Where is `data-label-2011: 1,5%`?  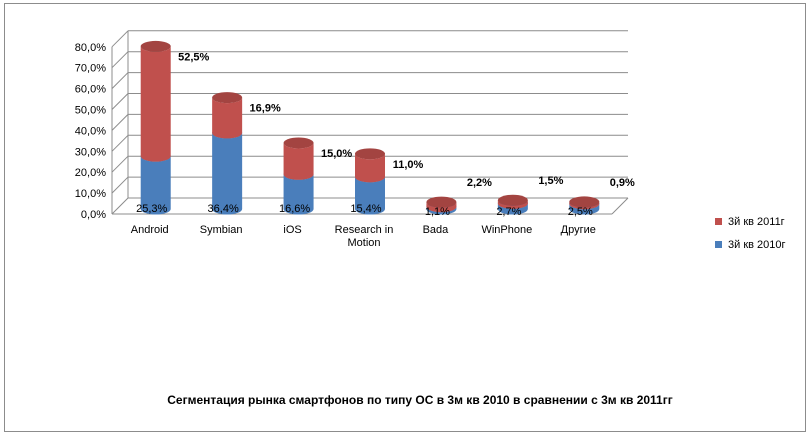 data-label-2011: 1,5% is located at coordinates (550, 181).